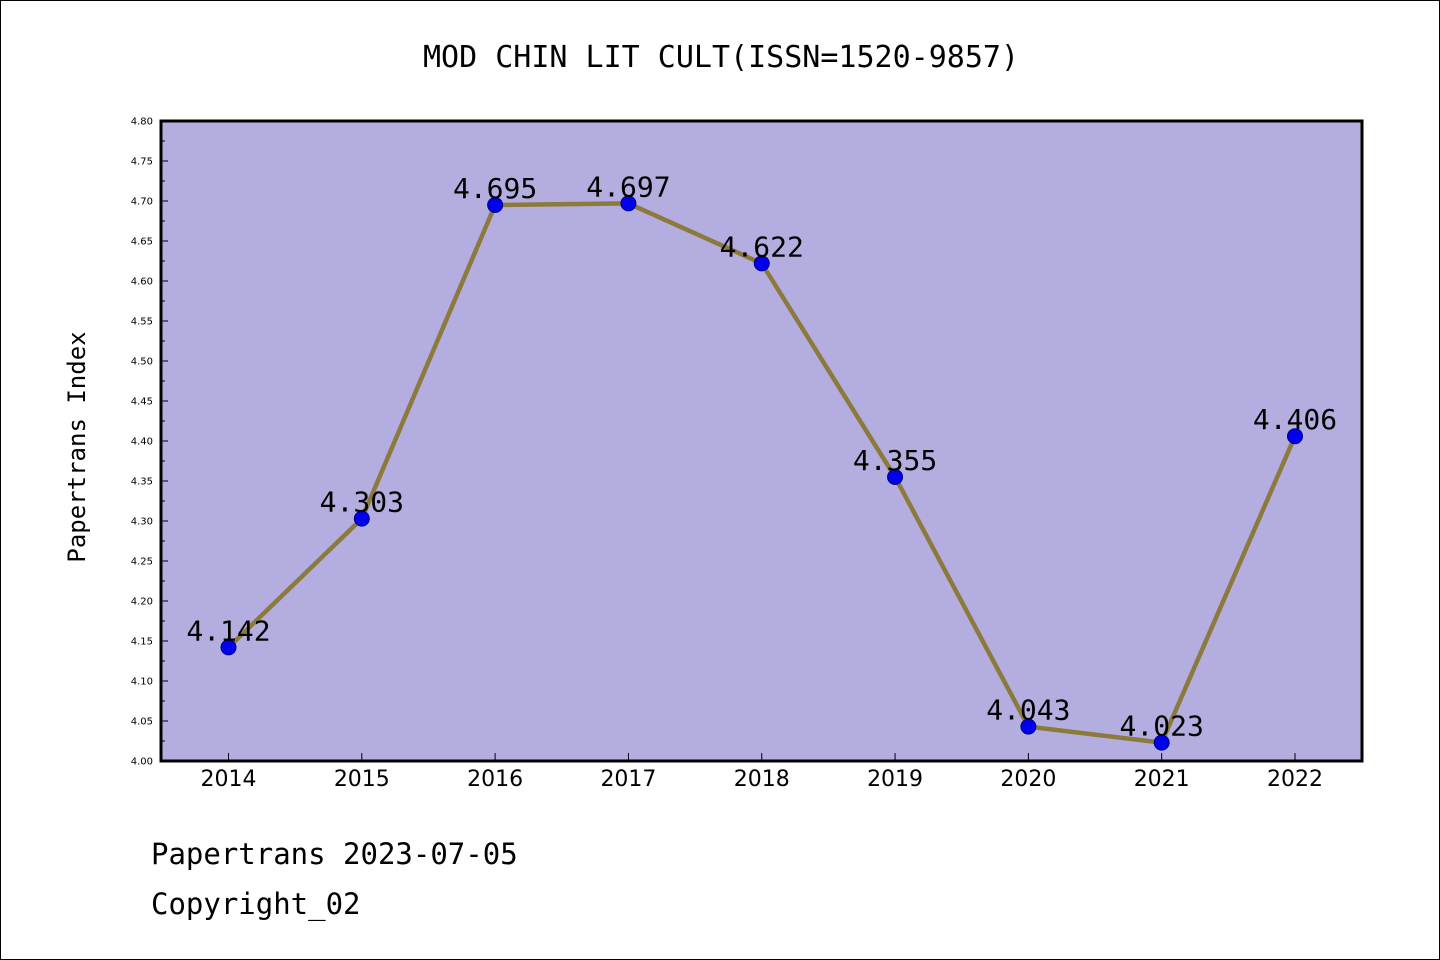 This screenshot has height=960, width=1440. What do you see at coordinates (628, 779) in the screenshot?
I see `x-tick-label: 2017` at bounding box center [628, 779].